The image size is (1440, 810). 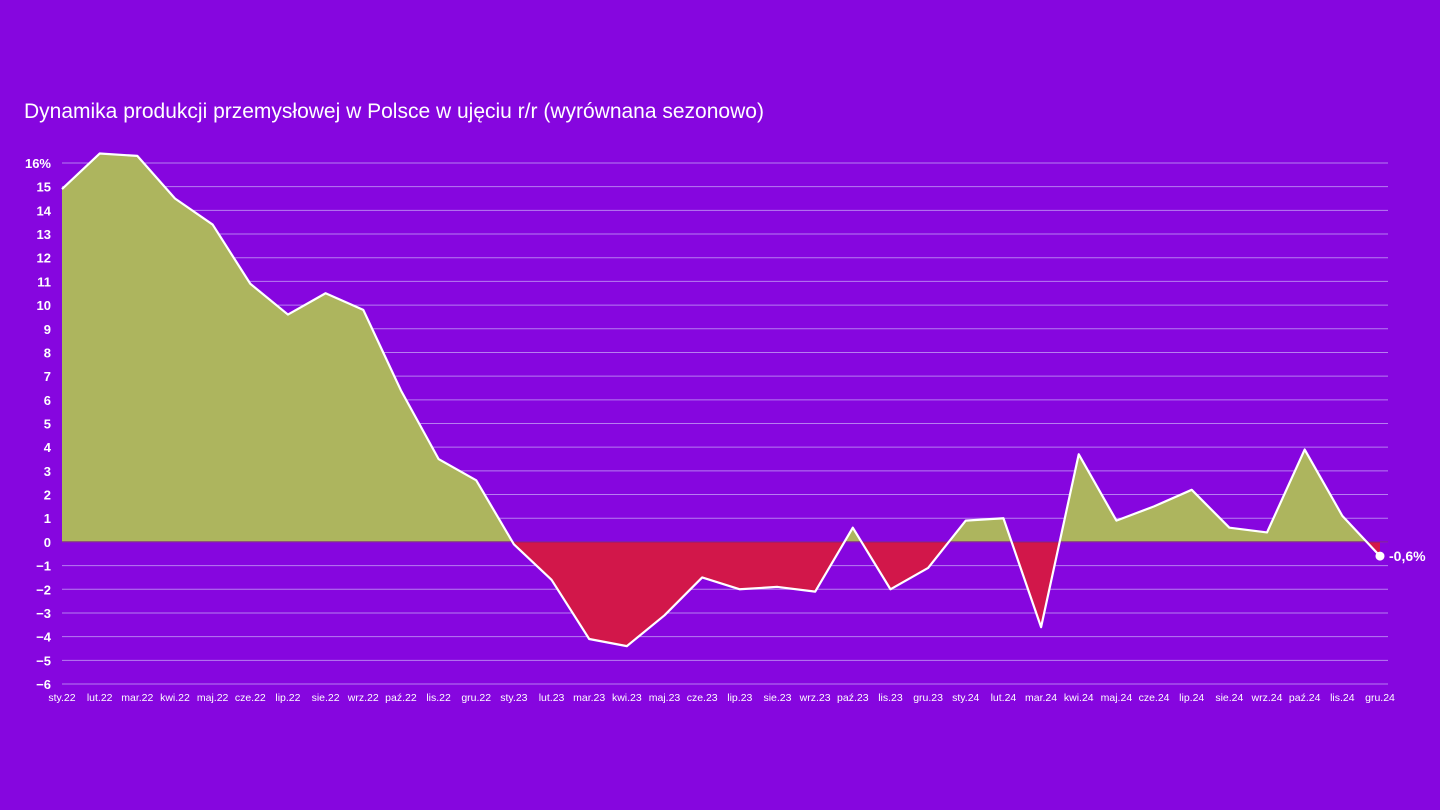 I want to click on x-tick-label: wrz.23, so click(x=815, y=698).